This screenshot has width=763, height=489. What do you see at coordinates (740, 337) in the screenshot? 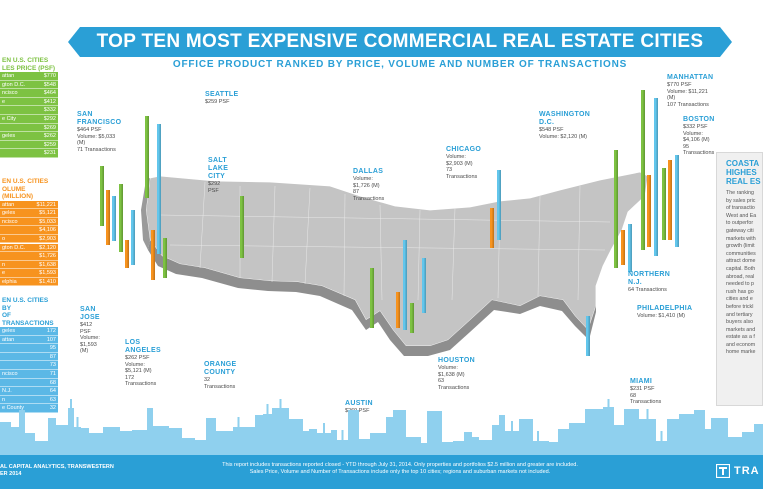
I see `callout-line: estate as a f` at bounding box center [740, 337].